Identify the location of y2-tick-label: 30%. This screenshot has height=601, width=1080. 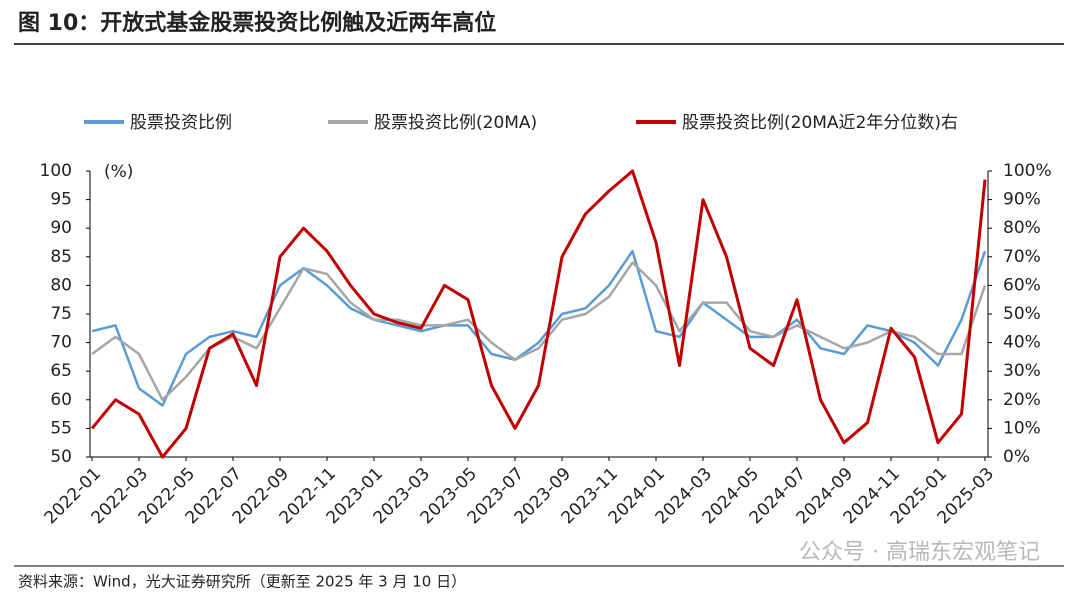
(1022, 371).